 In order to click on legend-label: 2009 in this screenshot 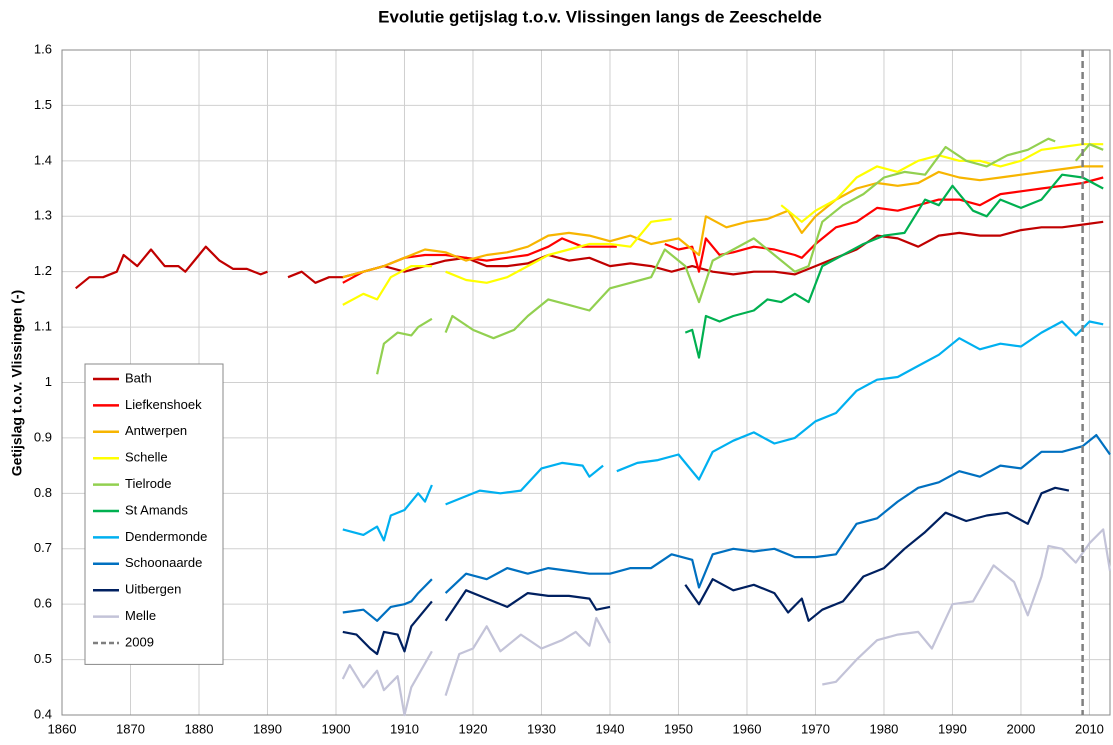, I will do `click(139, 641)`.